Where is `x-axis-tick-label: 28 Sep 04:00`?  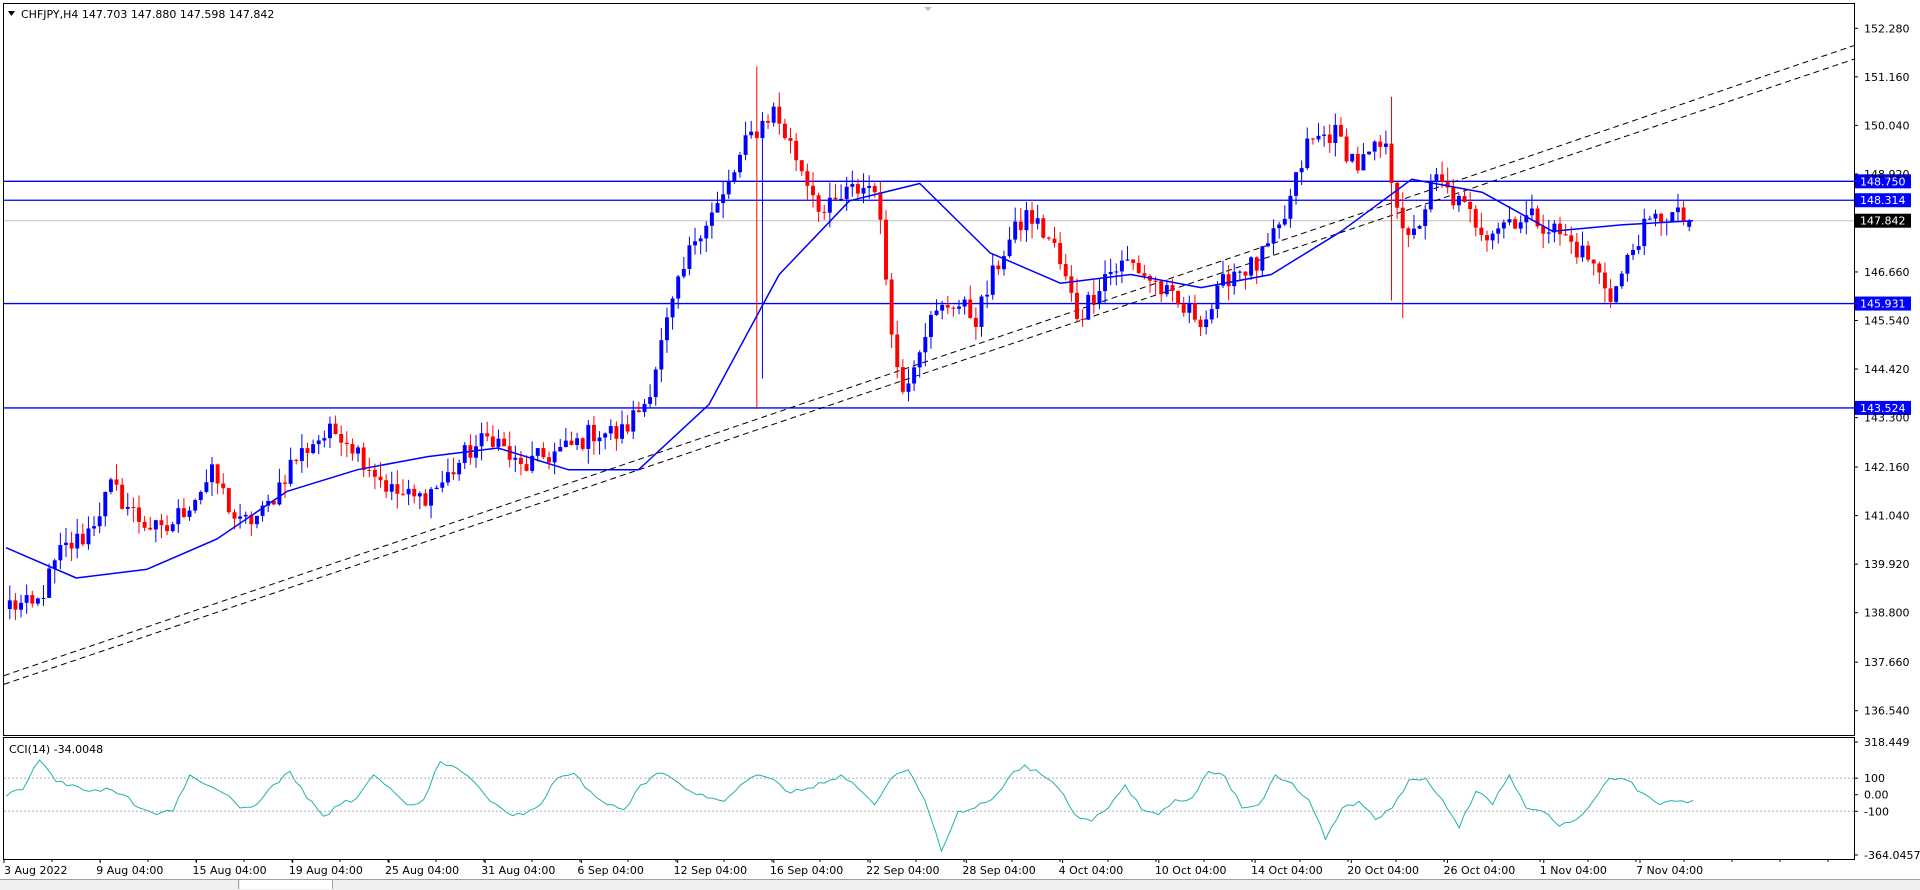 x-axis-tick-label: 28 Sep 04:00 is located at coordinates (998, 870).